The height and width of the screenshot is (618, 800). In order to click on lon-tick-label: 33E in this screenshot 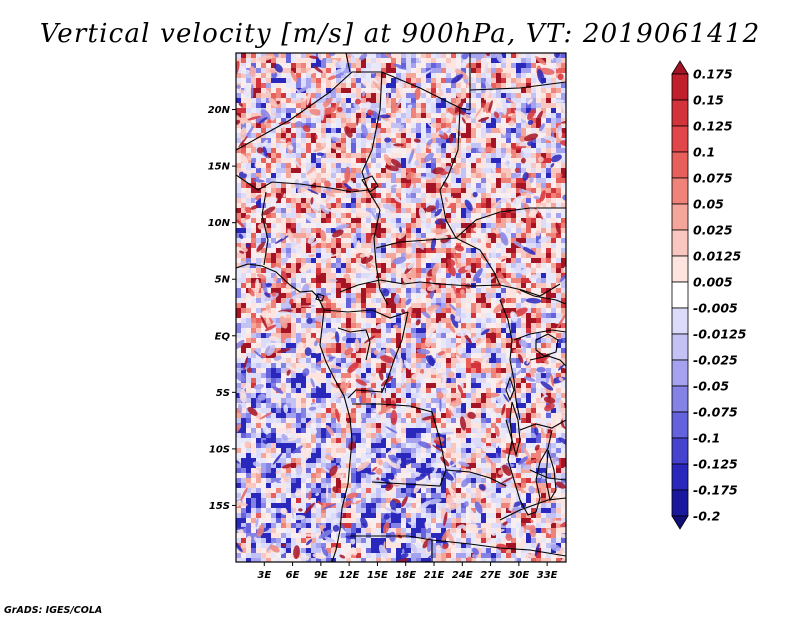, I will do `click(547, 575)`.